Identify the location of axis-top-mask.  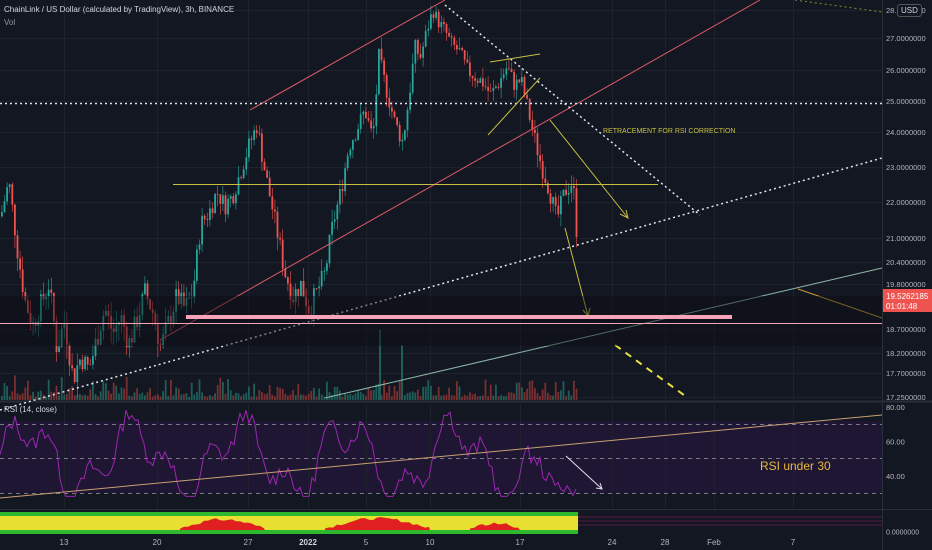
(907, 2).